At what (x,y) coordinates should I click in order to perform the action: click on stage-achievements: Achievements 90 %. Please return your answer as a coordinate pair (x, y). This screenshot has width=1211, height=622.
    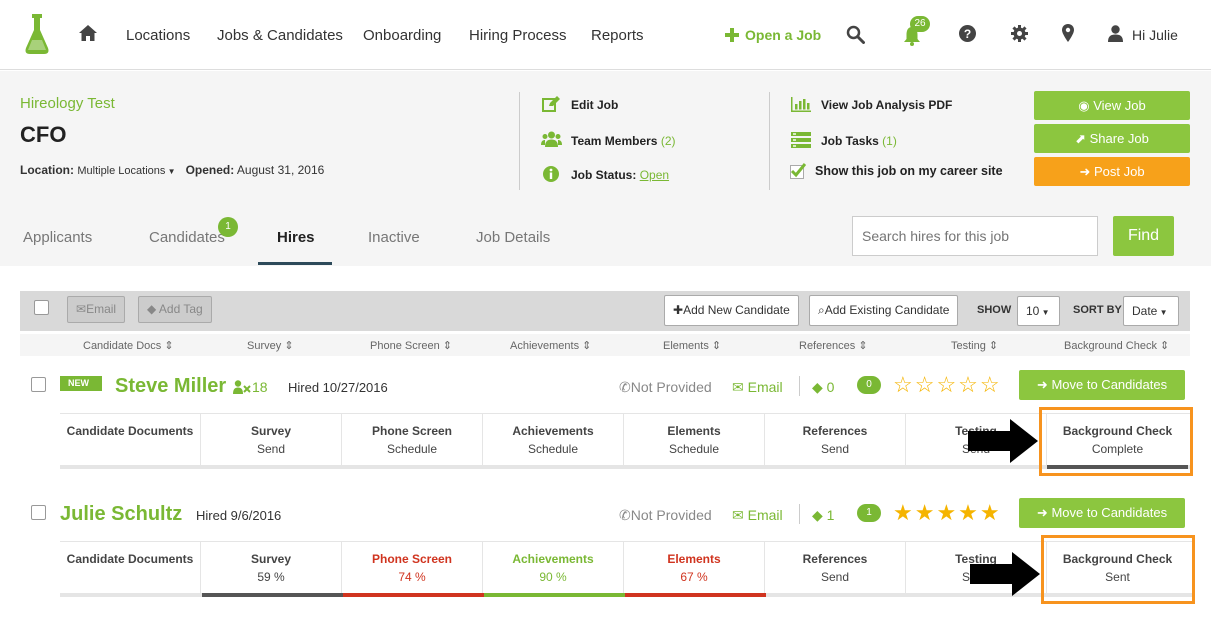
    Looking at the image, I should click on (553, 569).